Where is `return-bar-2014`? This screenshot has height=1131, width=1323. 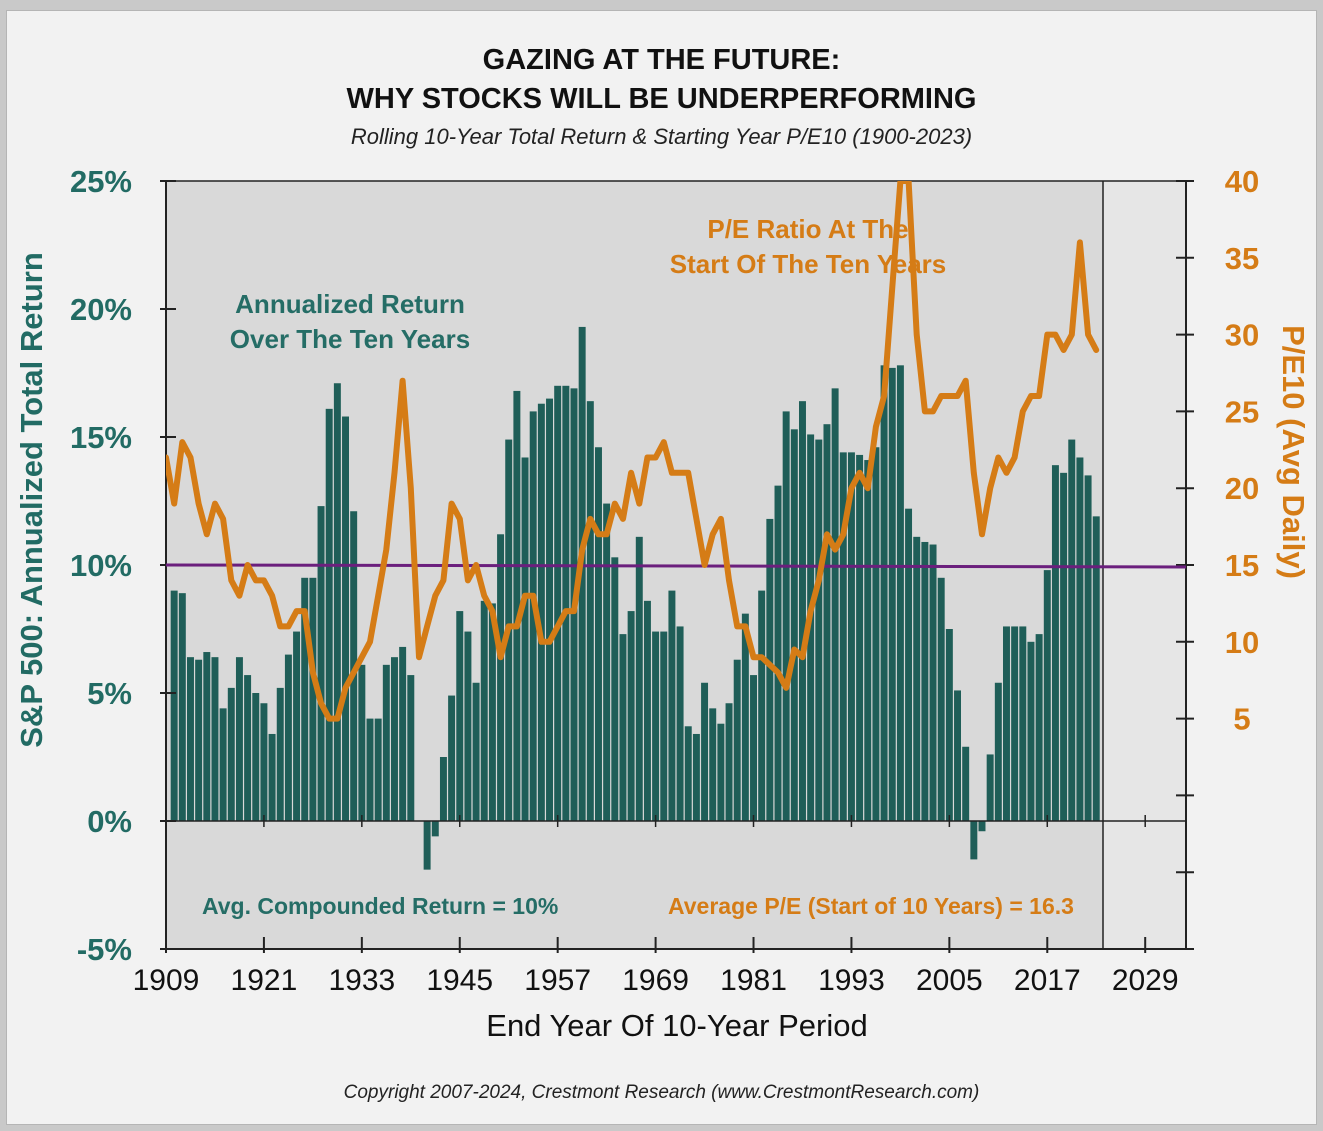 return-bar-2014 is located at coordinates (1023, 723).